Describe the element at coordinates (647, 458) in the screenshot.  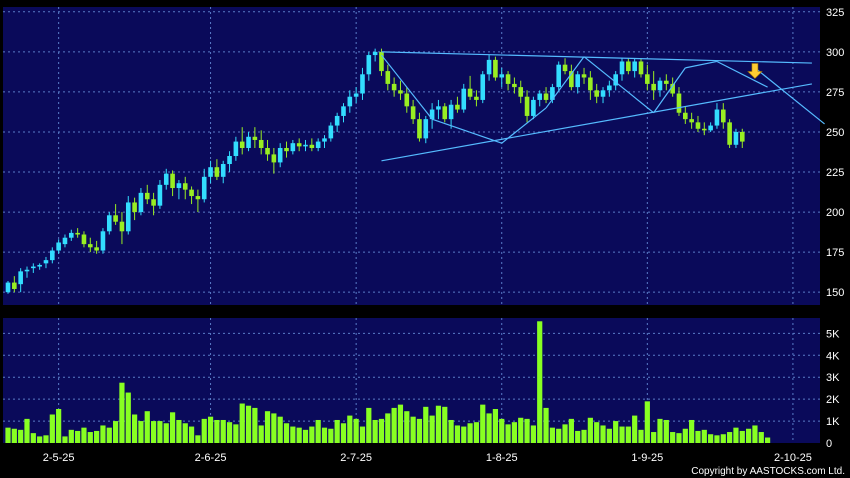
I see `date-tick-label: 1-9-25` at that location.